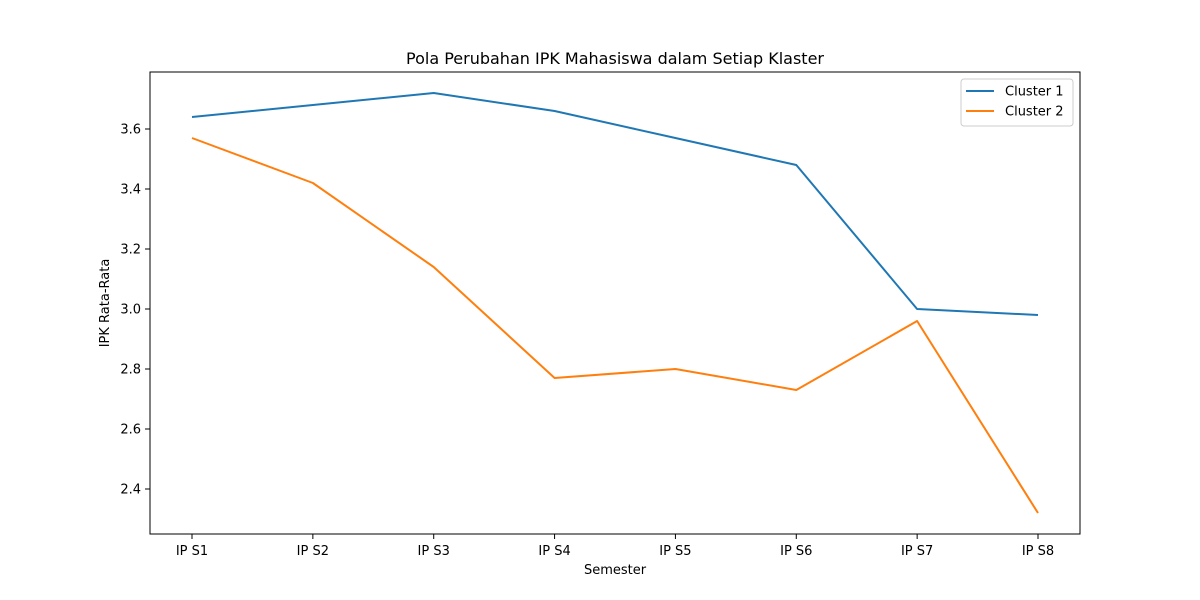 This screenshot has height=600, width=1200. I want to click on y-axis: 2.4 2.6 2.8 3.0 3.2 3.4 3.6, so click(135, 310).